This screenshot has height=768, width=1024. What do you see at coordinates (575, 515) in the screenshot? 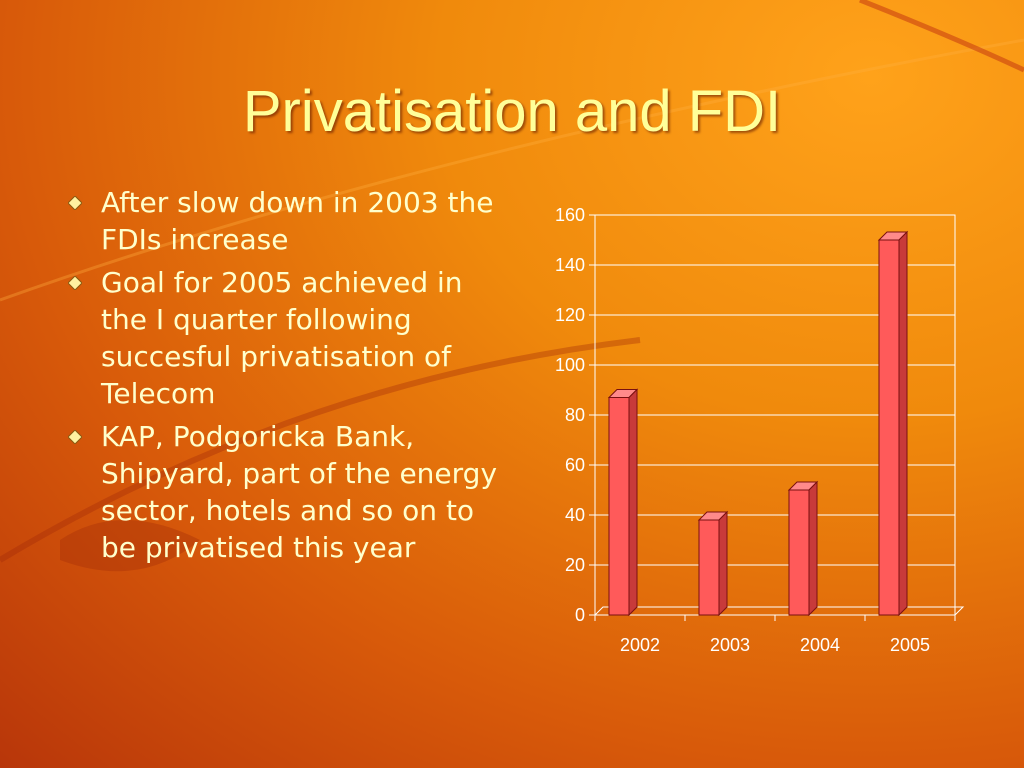
I see `y-tick-label: 40` at bounding box center [575, 515].